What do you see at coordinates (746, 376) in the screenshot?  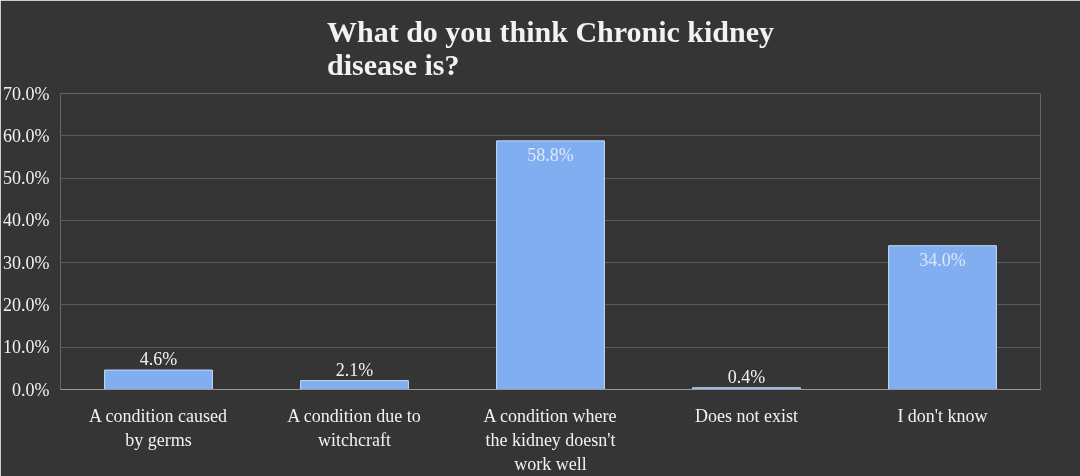 I see `data-label: 0.4%` at bounding box center [746, 376].